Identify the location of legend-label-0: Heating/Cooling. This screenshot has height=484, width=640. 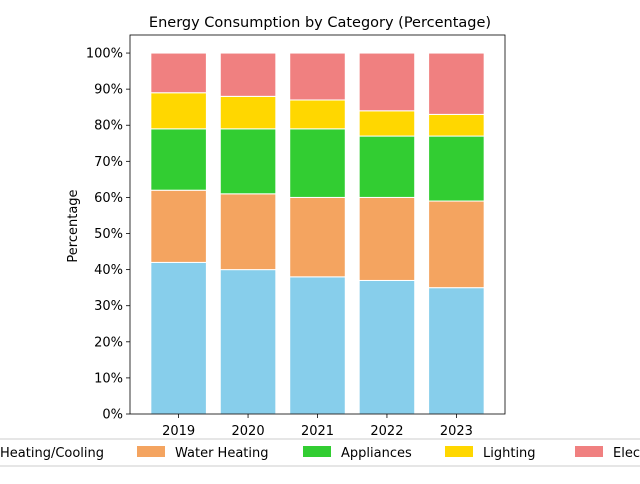
(52, 453).